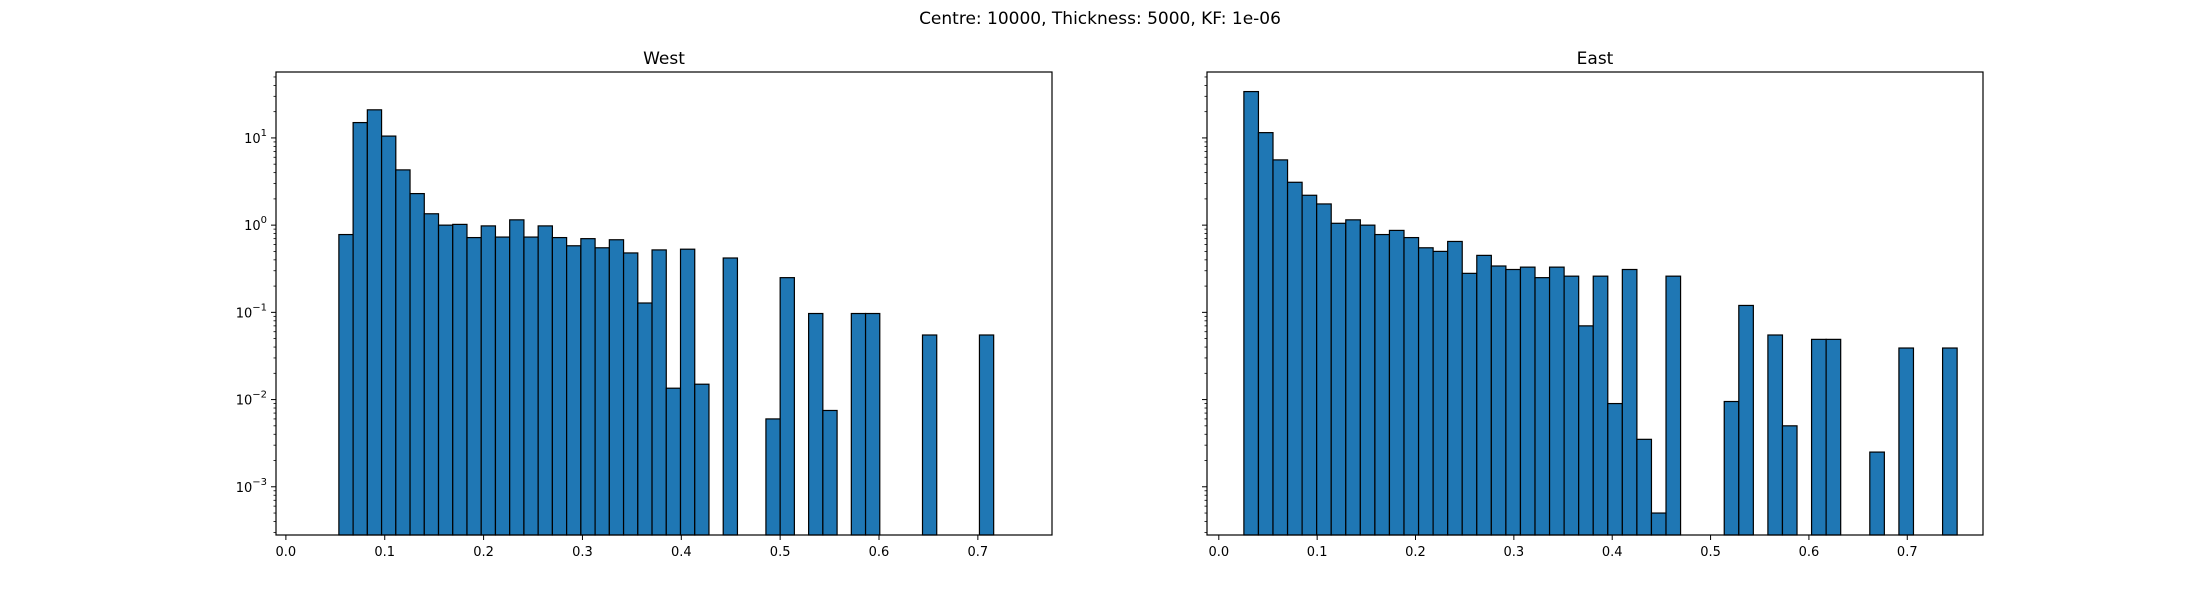  What do you see at coordinates (255, 137) in the screenshot?
I see `west-ytick-label: 10¹` at bounding box center [255, 137].